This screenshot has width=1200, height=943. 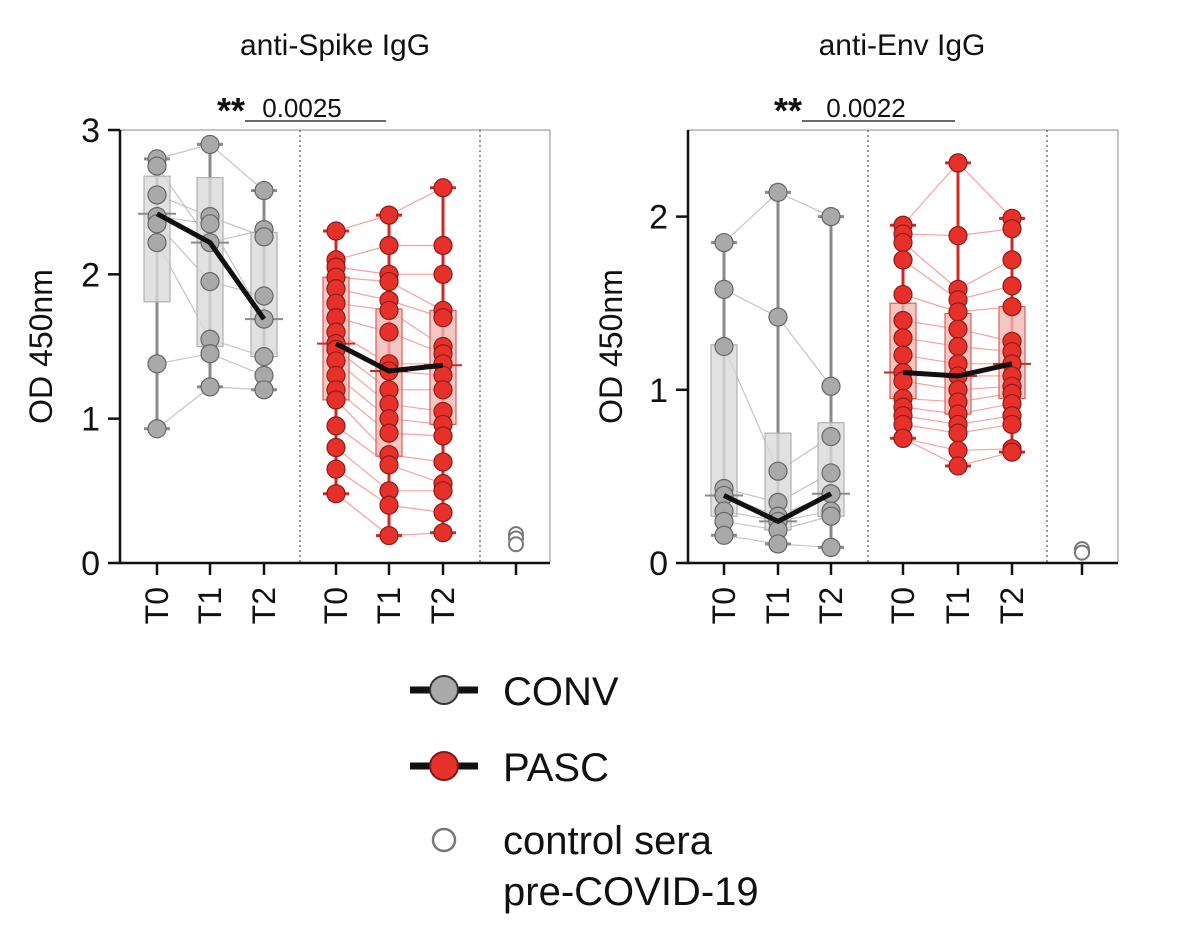 I want to click on x-tick-label-conv-1: T1, so click(x=778, y=605).